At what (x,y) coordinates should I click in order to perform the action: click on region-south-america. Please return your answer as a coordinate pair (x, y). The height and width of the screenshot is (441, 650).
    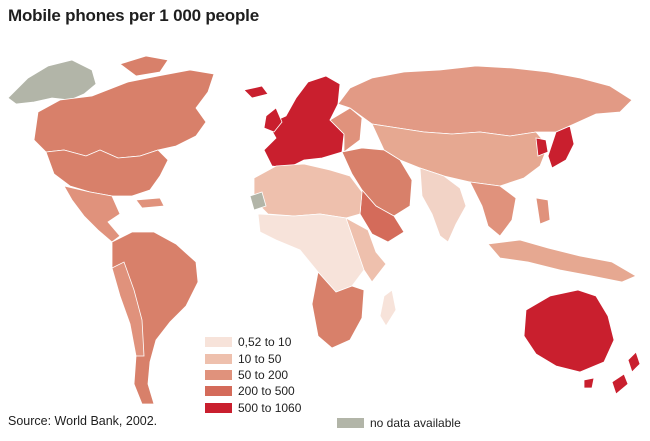
    Looking at the image, I should click on (155, 318).